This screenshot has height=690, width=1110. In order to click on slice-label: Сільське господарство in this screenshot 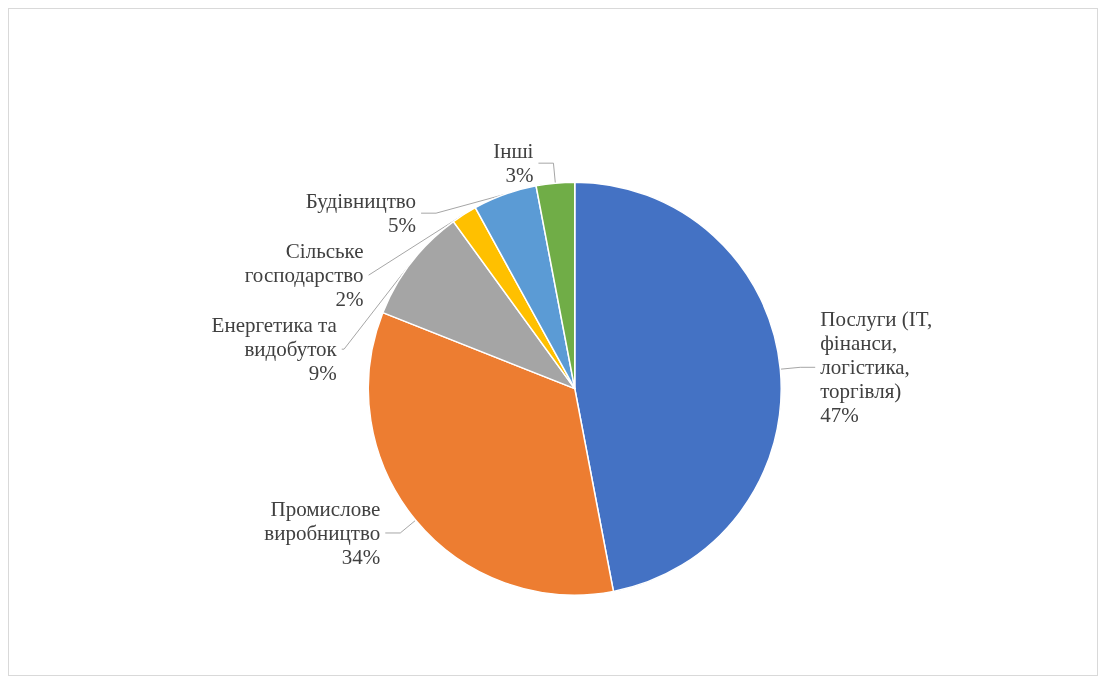, I will do `click(304, 263)`.